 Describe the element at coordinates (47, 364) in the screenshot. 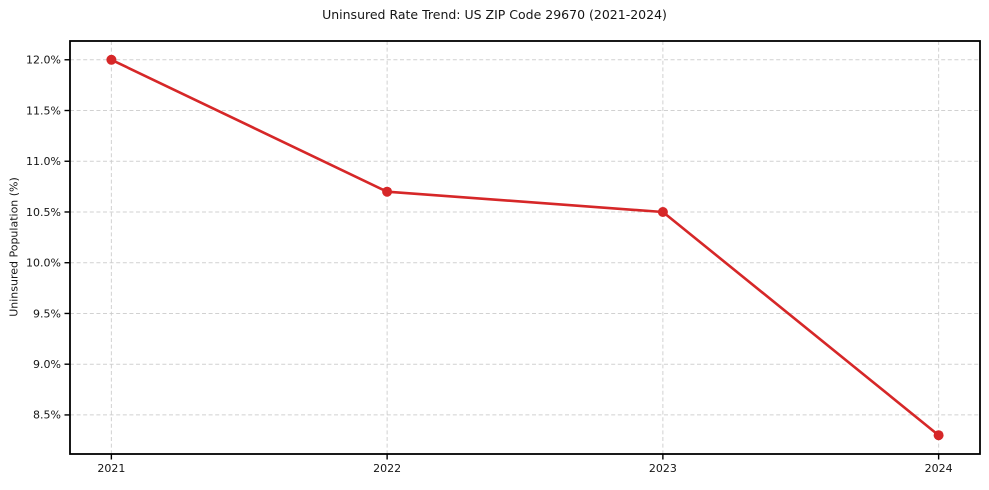

I see `y-tick-label: 9.0%` at that location.